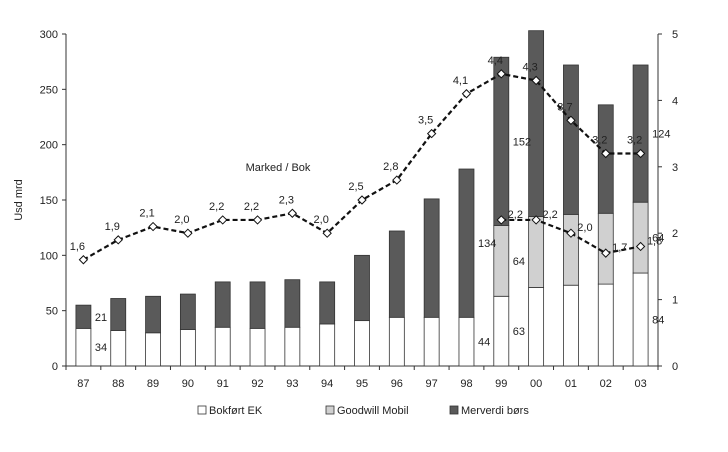  What do you see at coordinates (373, 411) in the screenshot?
I see `legend-label: Goodwill Mobil` at bounding box center [373, 411].